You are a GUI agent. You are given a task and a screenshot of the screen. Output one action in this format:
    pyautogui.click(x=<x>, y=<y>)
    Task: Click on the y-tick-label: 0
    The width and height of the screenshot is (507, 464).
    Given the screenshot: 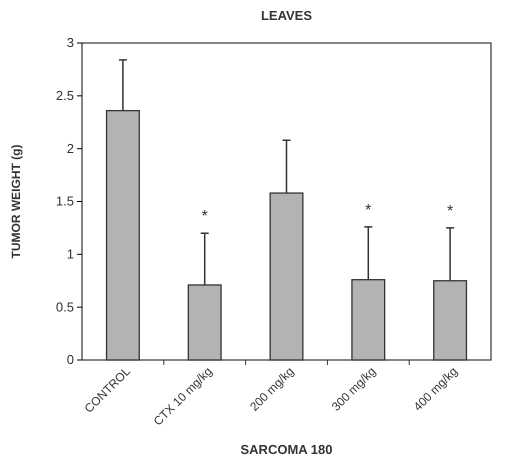 What is the action you would take?
    pyautogui.click(x=70, y=360)
    